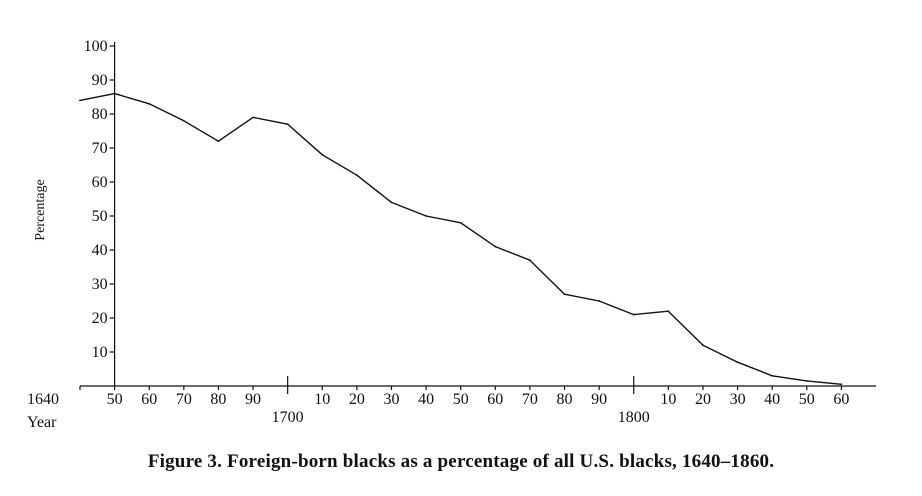  I want to click on x-century-label: 1800, so click(634, 417).